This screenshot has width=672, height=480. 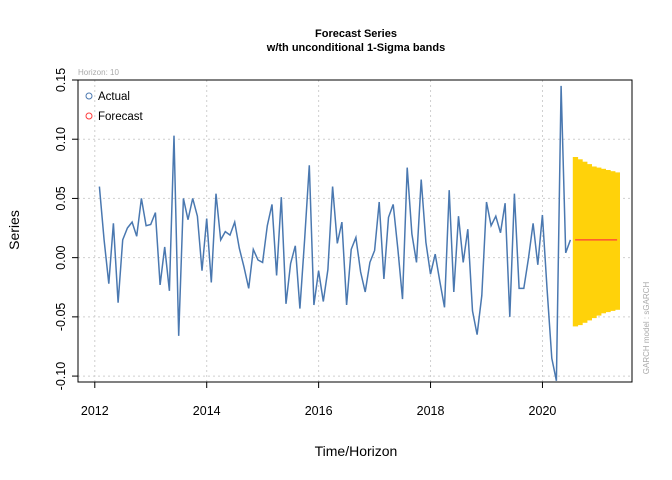 I want to click on x-axis: 2012 2014 2016 2018 2020, so click(x=319, y=400).